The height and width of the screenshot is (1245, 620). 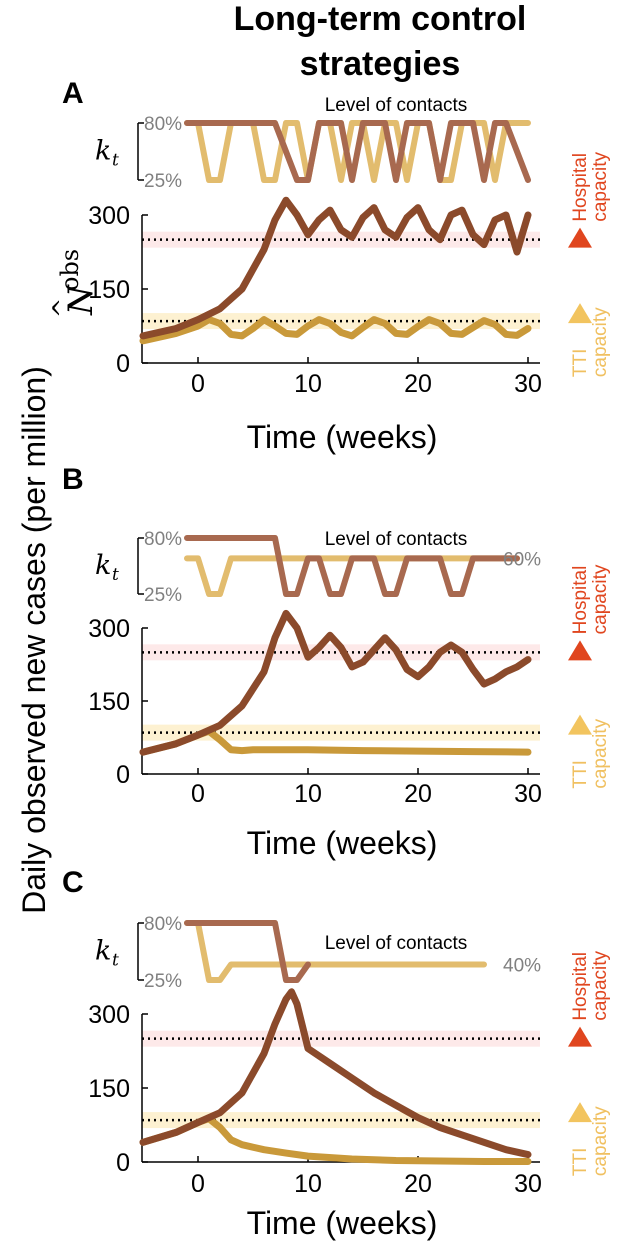 I want to click on n-symbol: N, so click(x=81, y=300).